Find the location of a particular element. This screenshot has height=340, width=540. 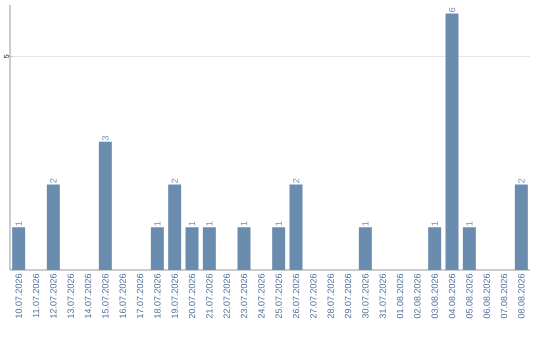

x-tick-label: 01.08.2026 is located at coordinates (400, 296).